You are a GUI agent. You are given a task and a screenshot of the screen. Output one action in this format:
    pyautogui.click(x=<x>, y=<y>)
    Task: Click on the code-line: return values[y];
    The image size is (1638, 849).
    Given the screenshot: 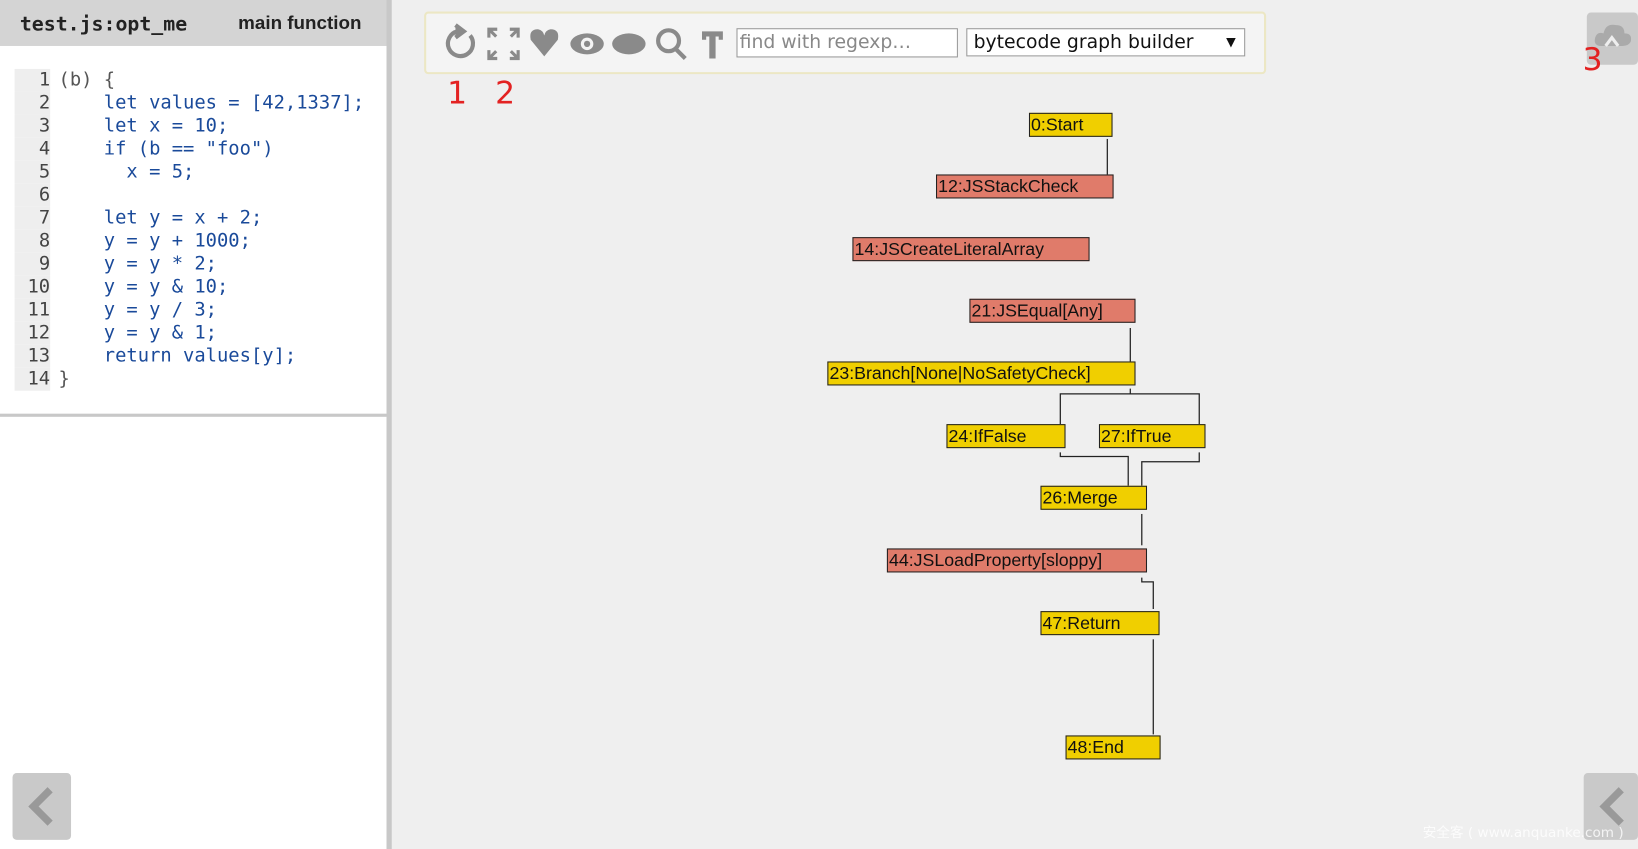 What is the action you would take?
    pyautogui.click(x=177, y=355)
    